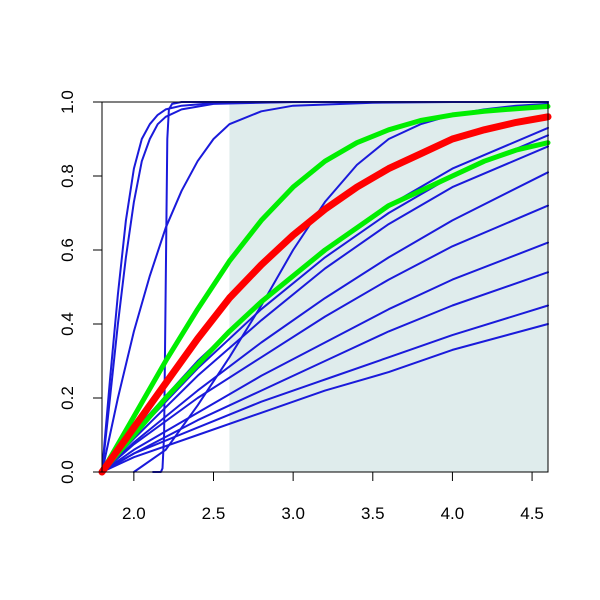 The height and width of the screenshot is (600, 600). Describe the element at coordinates (80, 287) in the screenshot. I see `y-axis: 0.0 0.2 0.4 0.6 0.8 1.0` at that location.